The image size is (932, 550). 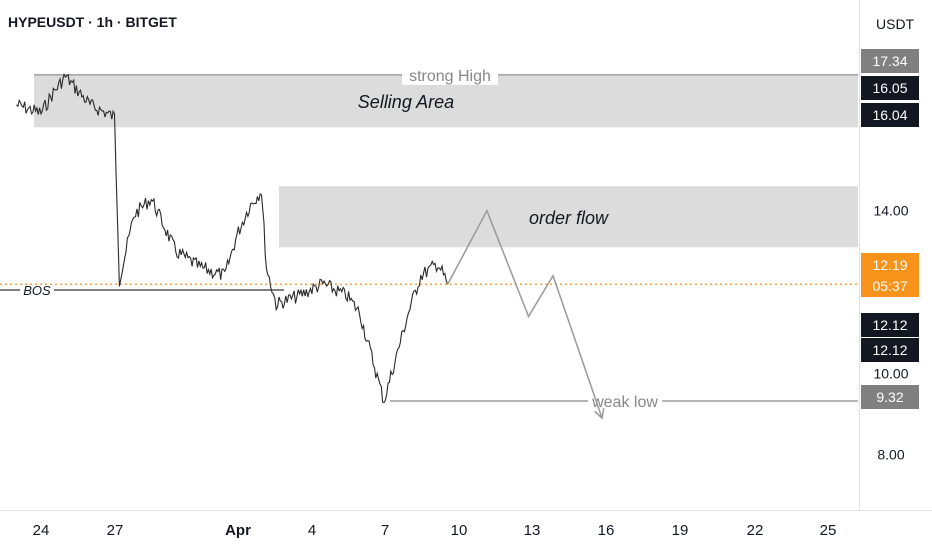 What do you see at coordinates (532, 530) in the screenshot?
I see `time-tick: 13` at bounding box center [532, 530].